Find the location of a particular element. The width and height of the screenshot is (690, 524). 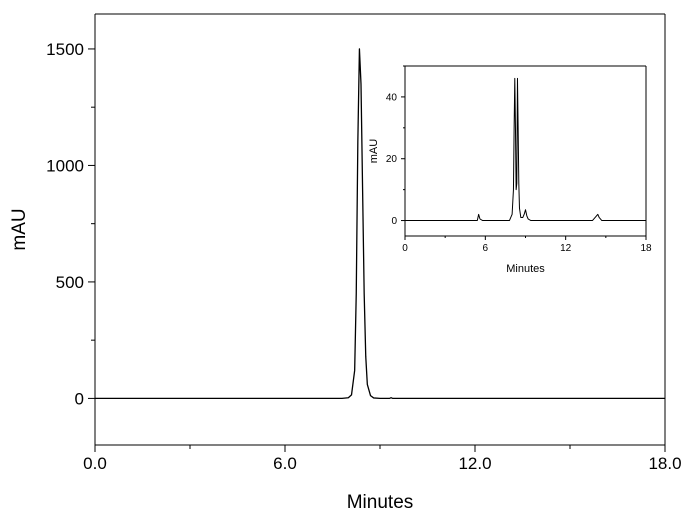

main-y-tick-label: 1000 is located at coordinates (65, 165).